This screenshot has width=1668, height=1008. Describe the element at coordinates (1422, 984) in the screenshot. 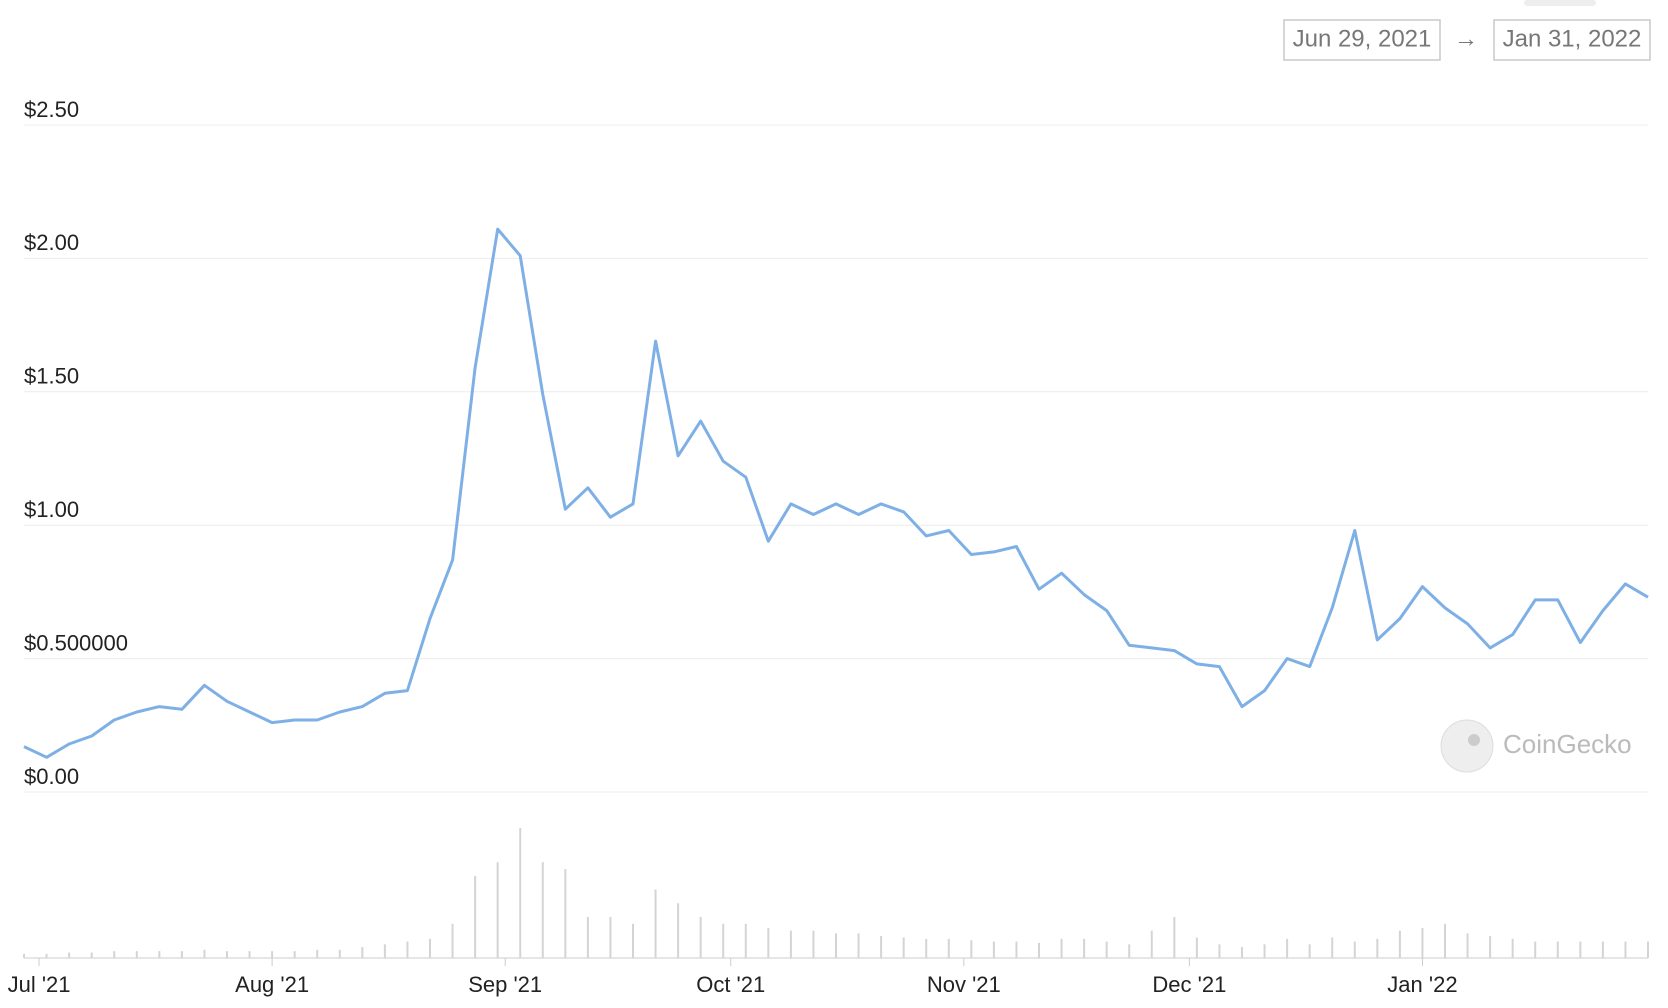

I see `x-tick-label: Jan '22` at that location.